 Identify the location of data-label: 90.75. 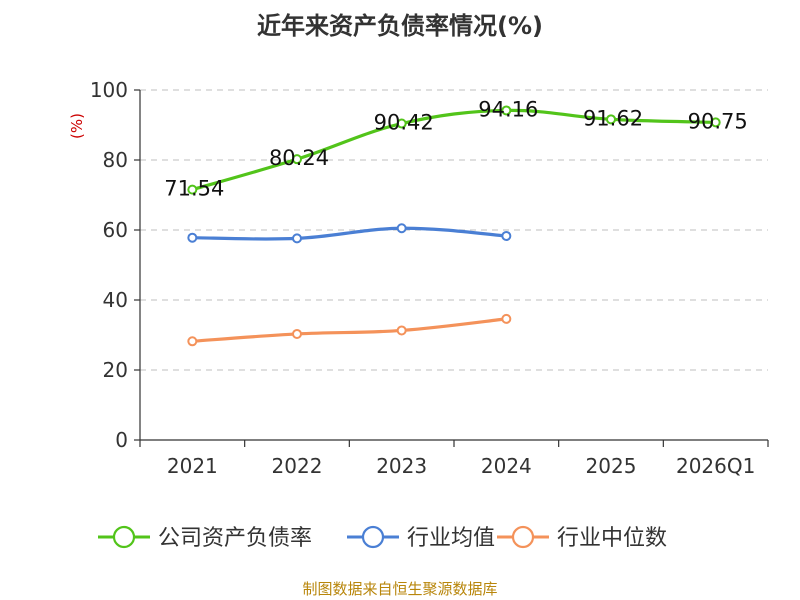
(718, 121).